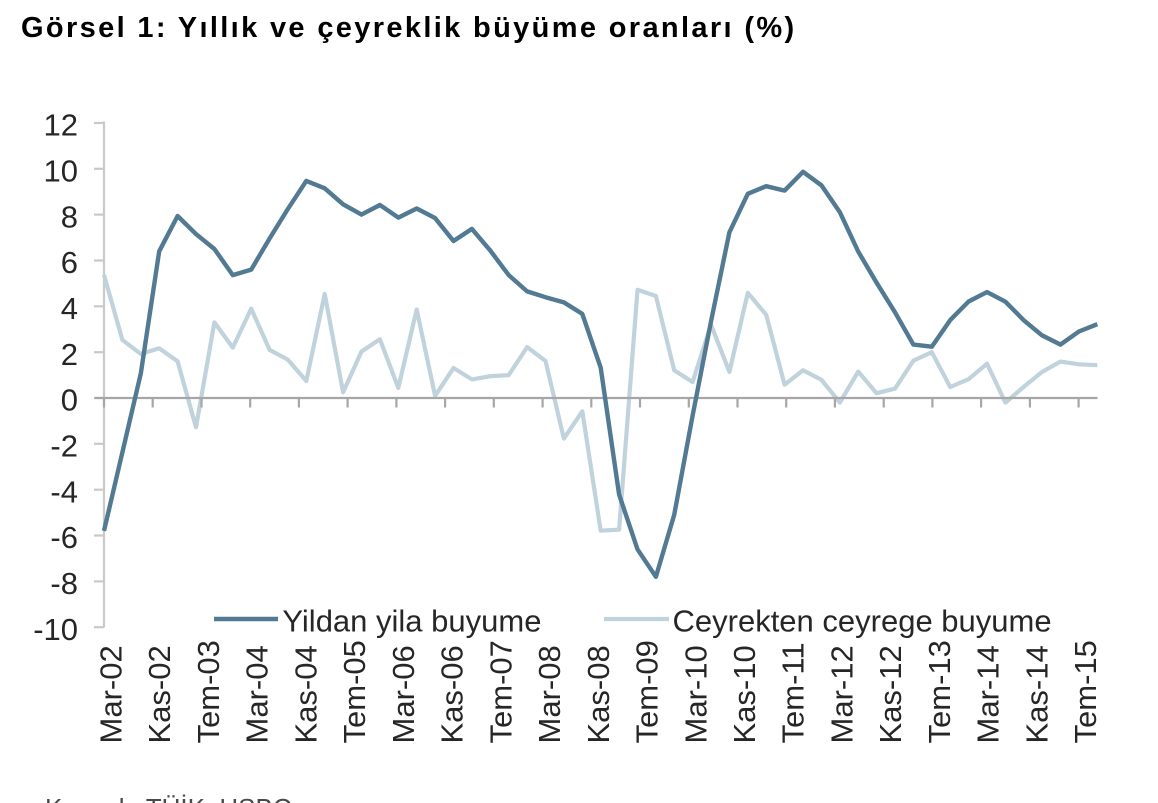 Image resolution: width=1158 pixels, height=803 pixels. Describe the element at coordinates (208, 691) in the screenshot. I see `svg-text: Tem-03` at that location.